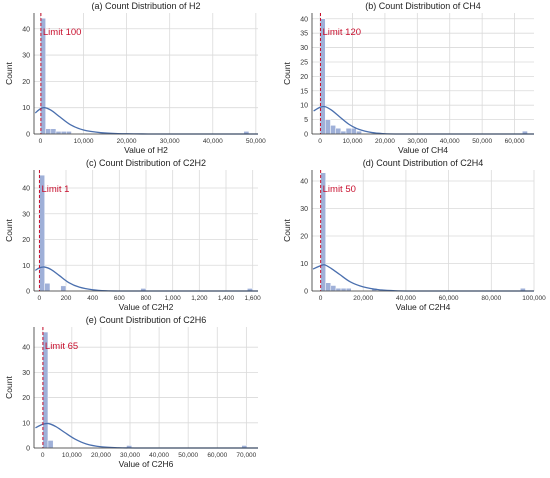 This screenshot has height=478, width=550. What do you see at coordinates (146, 298) in the screenshot?
I see `x-tick-label: 800` at bounding box center [146, 298].